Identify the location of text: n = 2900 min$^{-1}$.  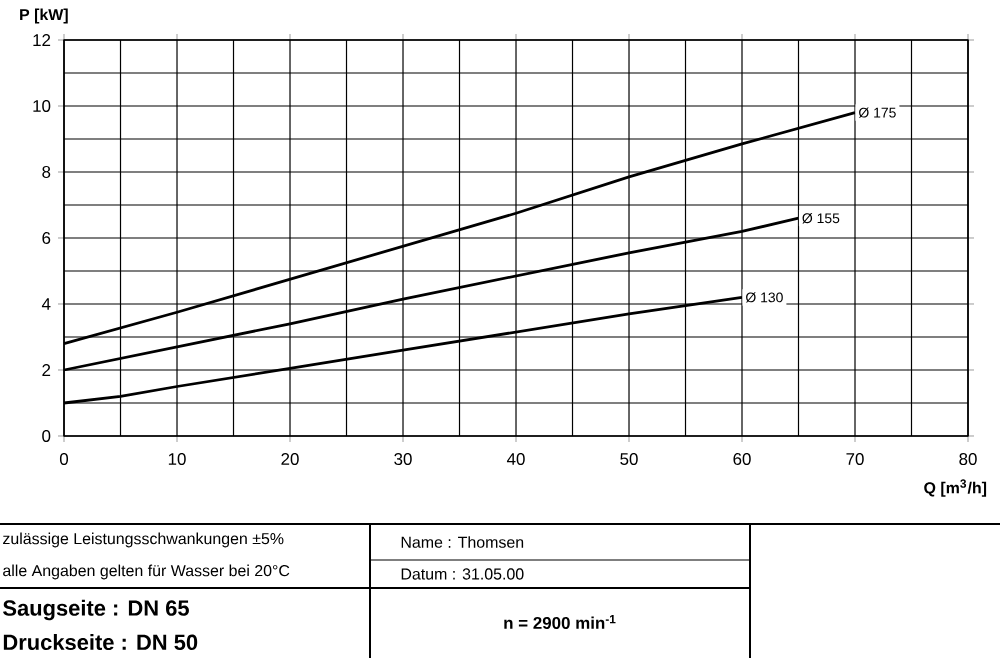
(560, 622).